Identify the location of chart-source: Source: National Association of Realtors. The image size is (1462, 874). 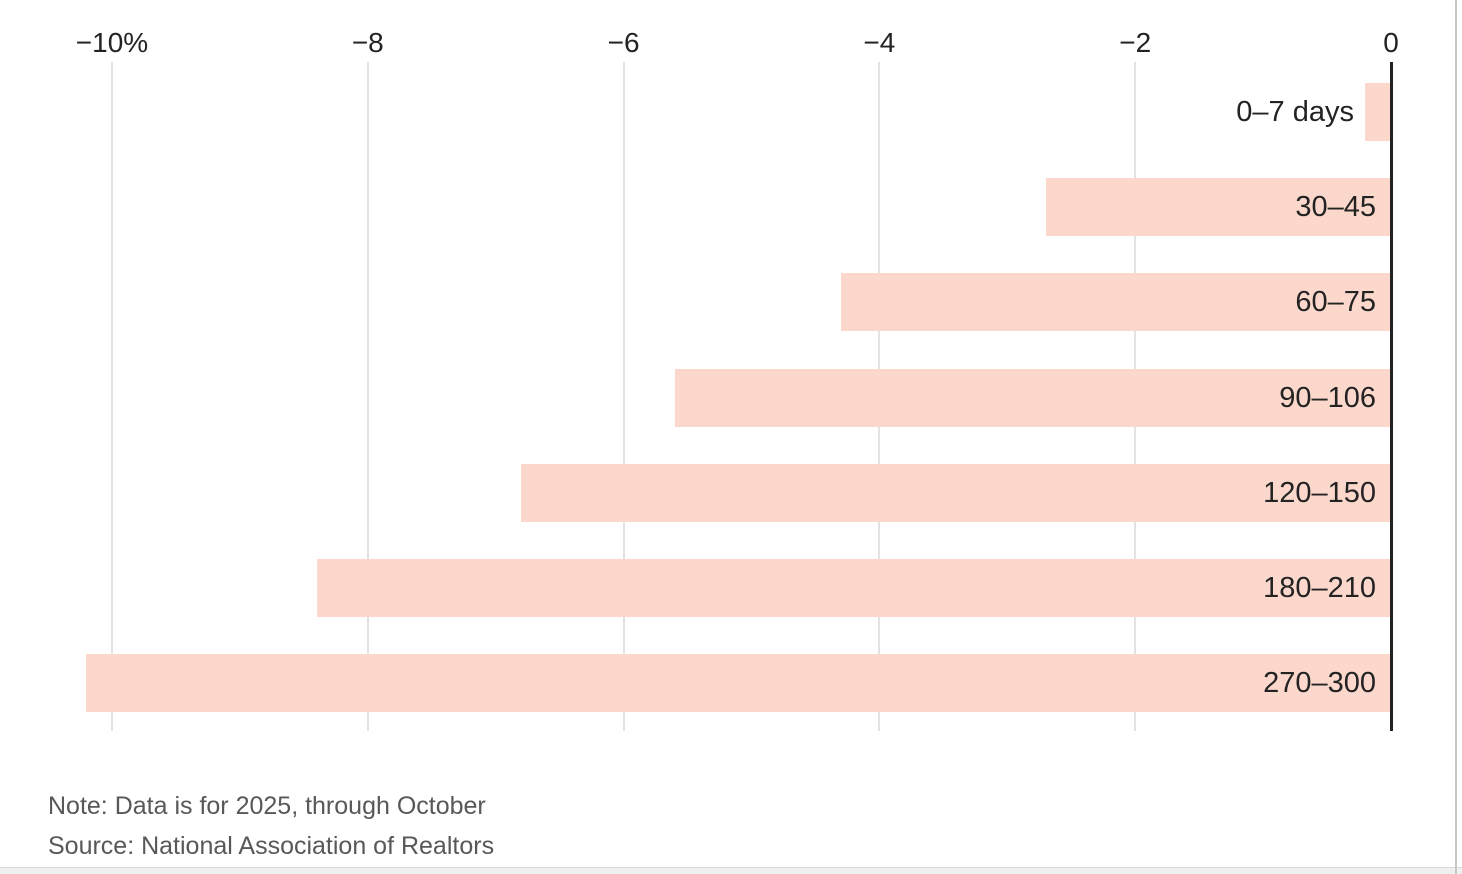
(271, 846).